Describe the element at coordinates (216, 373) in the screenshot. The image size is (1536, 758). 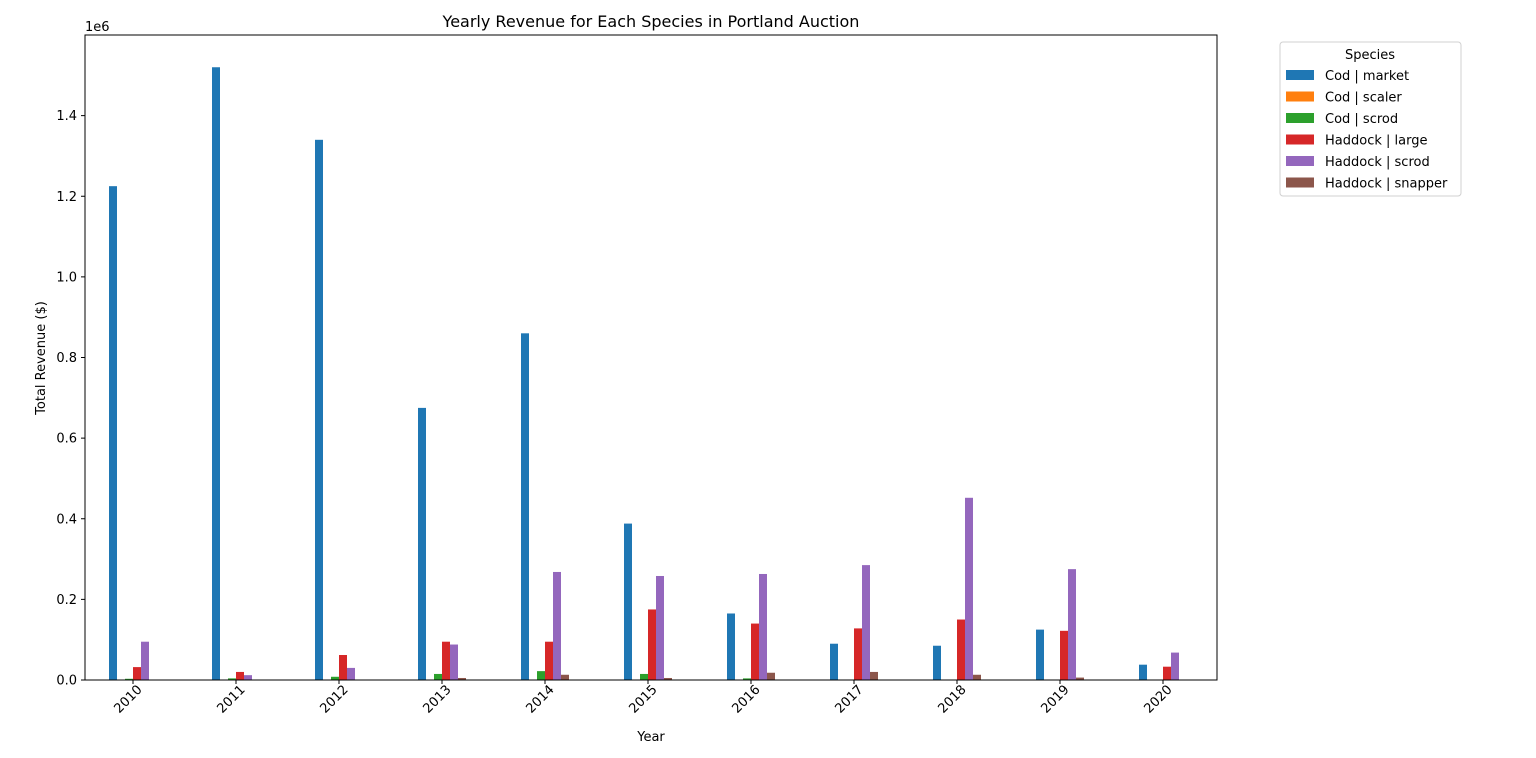
I see `bar-cod-market-2011` at that location.